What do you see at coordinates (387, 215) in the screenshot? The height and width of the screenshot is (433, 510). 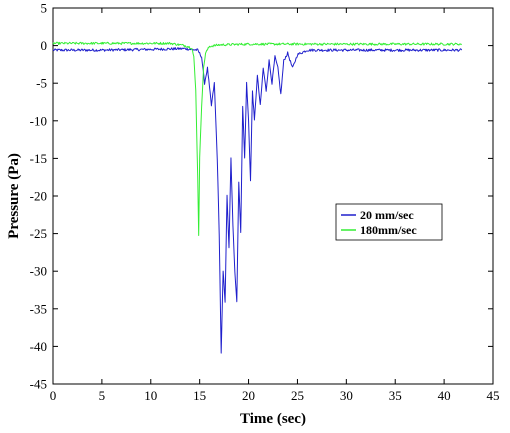 I see `legend-entry-20mm: 20 mm/sec` at bounding box center [387, 215].